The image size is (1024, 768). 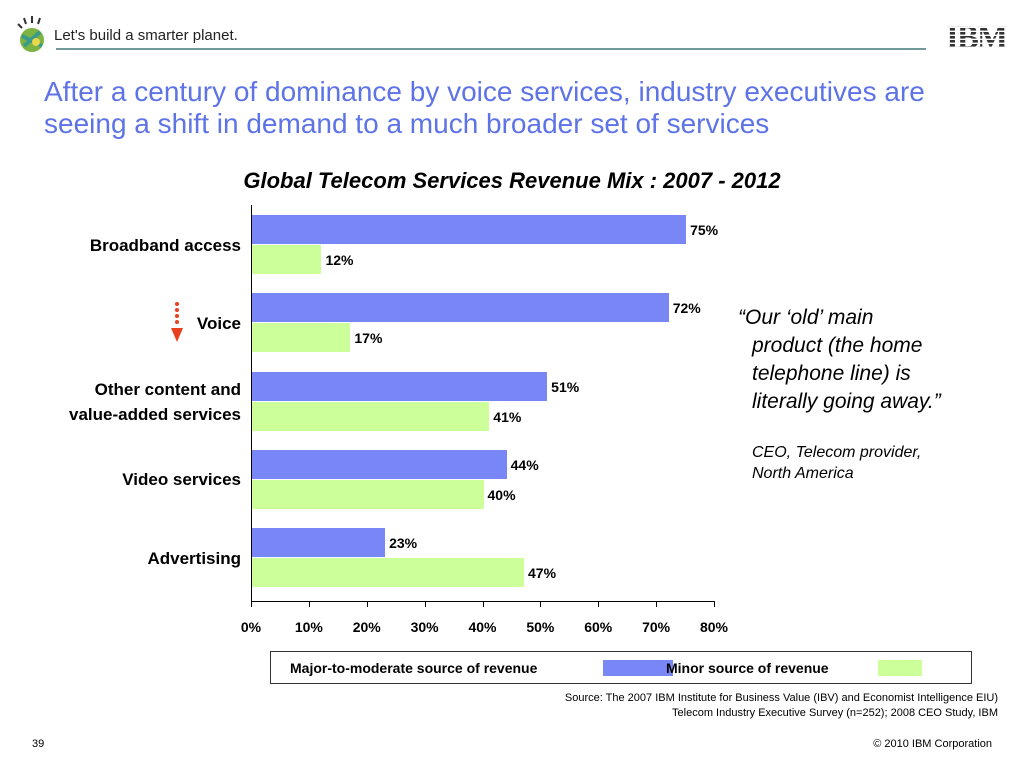 I want to click on quote-line: literally going away.”, so click(x=846, y=401).